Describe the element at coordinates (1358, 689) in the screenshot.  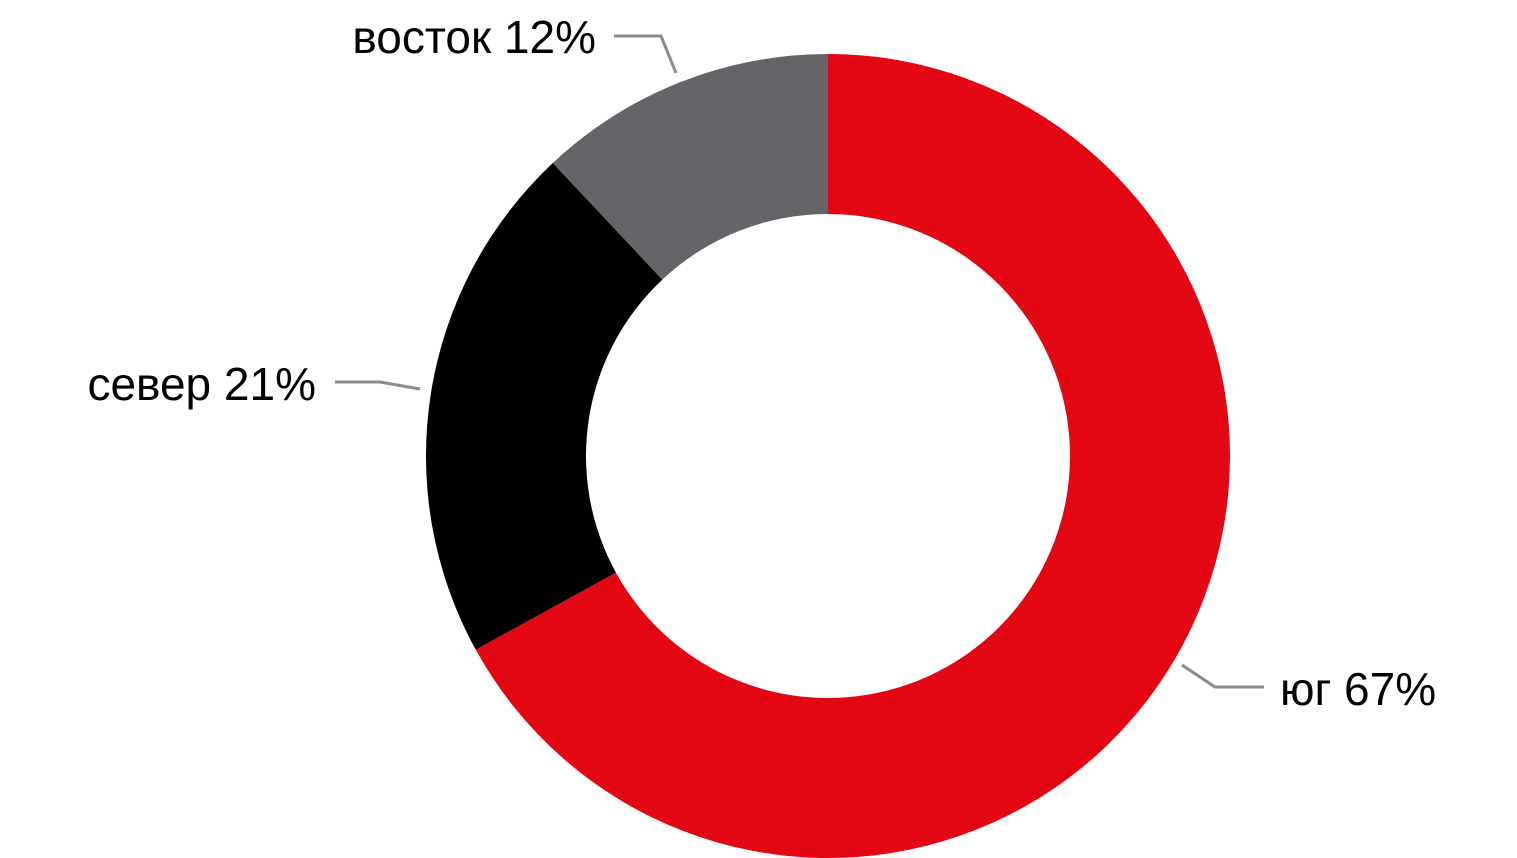
I see `slice-label-south: юг 67%` at that location.